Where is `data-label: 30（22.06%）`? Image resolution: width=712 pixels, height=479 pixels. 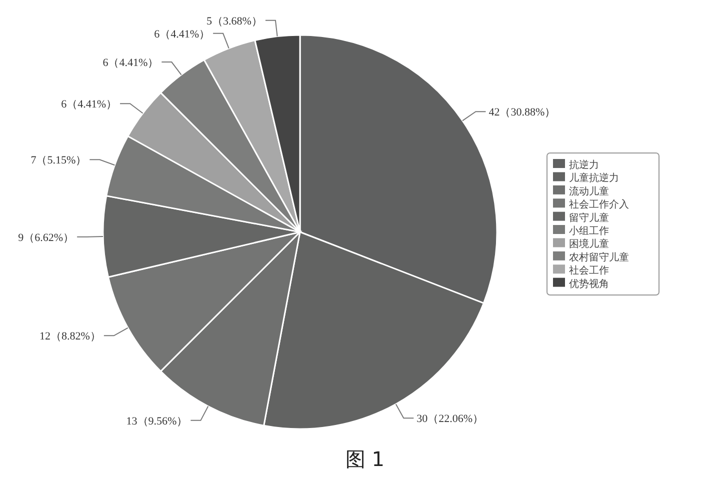
data-label: 30（22.06%） is located at coordinates (450, 419).